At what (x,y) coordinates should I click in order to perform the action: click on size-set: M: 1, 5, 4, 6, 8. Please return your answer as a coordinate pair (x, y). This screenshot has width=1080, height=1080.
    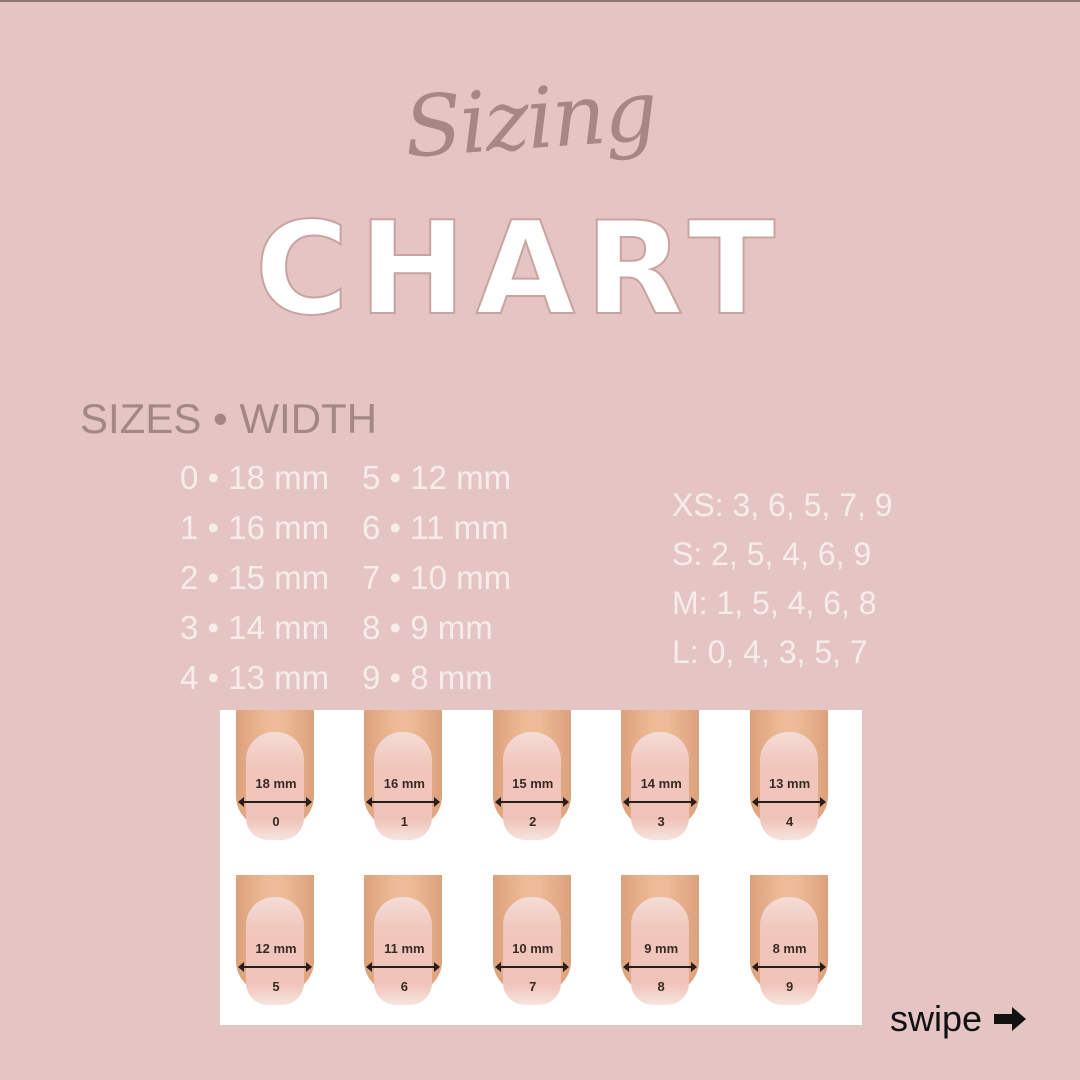
    Looking at the image, I should click on (774, 603).